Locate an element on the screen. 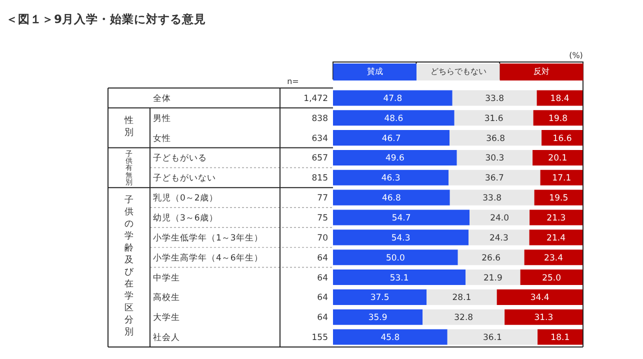  data-label: 21.9 is located at coordinates (492, 278).